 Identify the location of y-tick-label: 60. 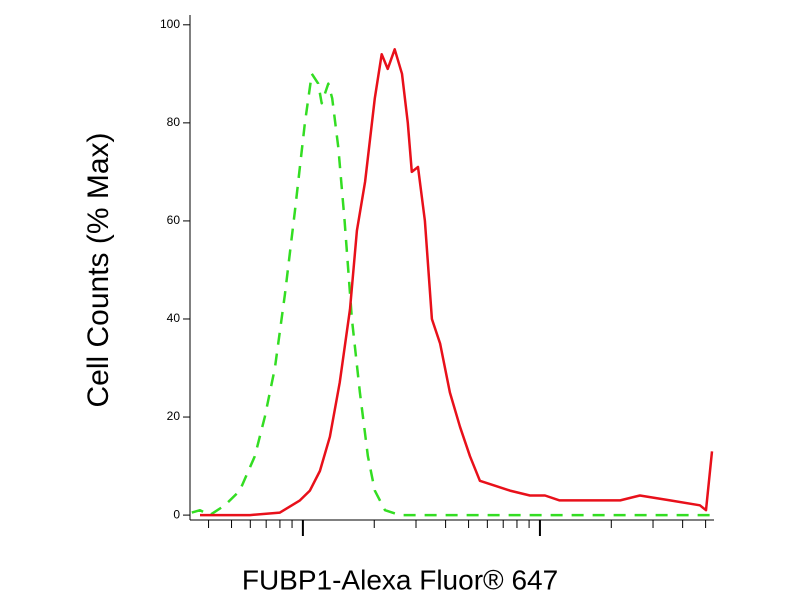
(174, 220).